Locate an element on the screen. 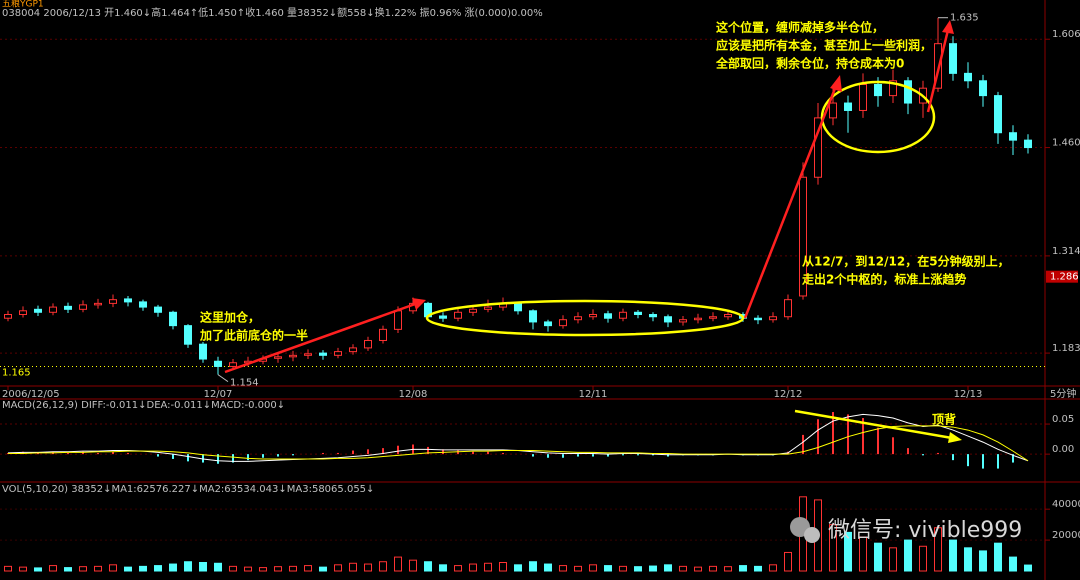 This screenshot has width=1080, height=580. x-tick-label: 12/11 is located at coordinates (593, 394).